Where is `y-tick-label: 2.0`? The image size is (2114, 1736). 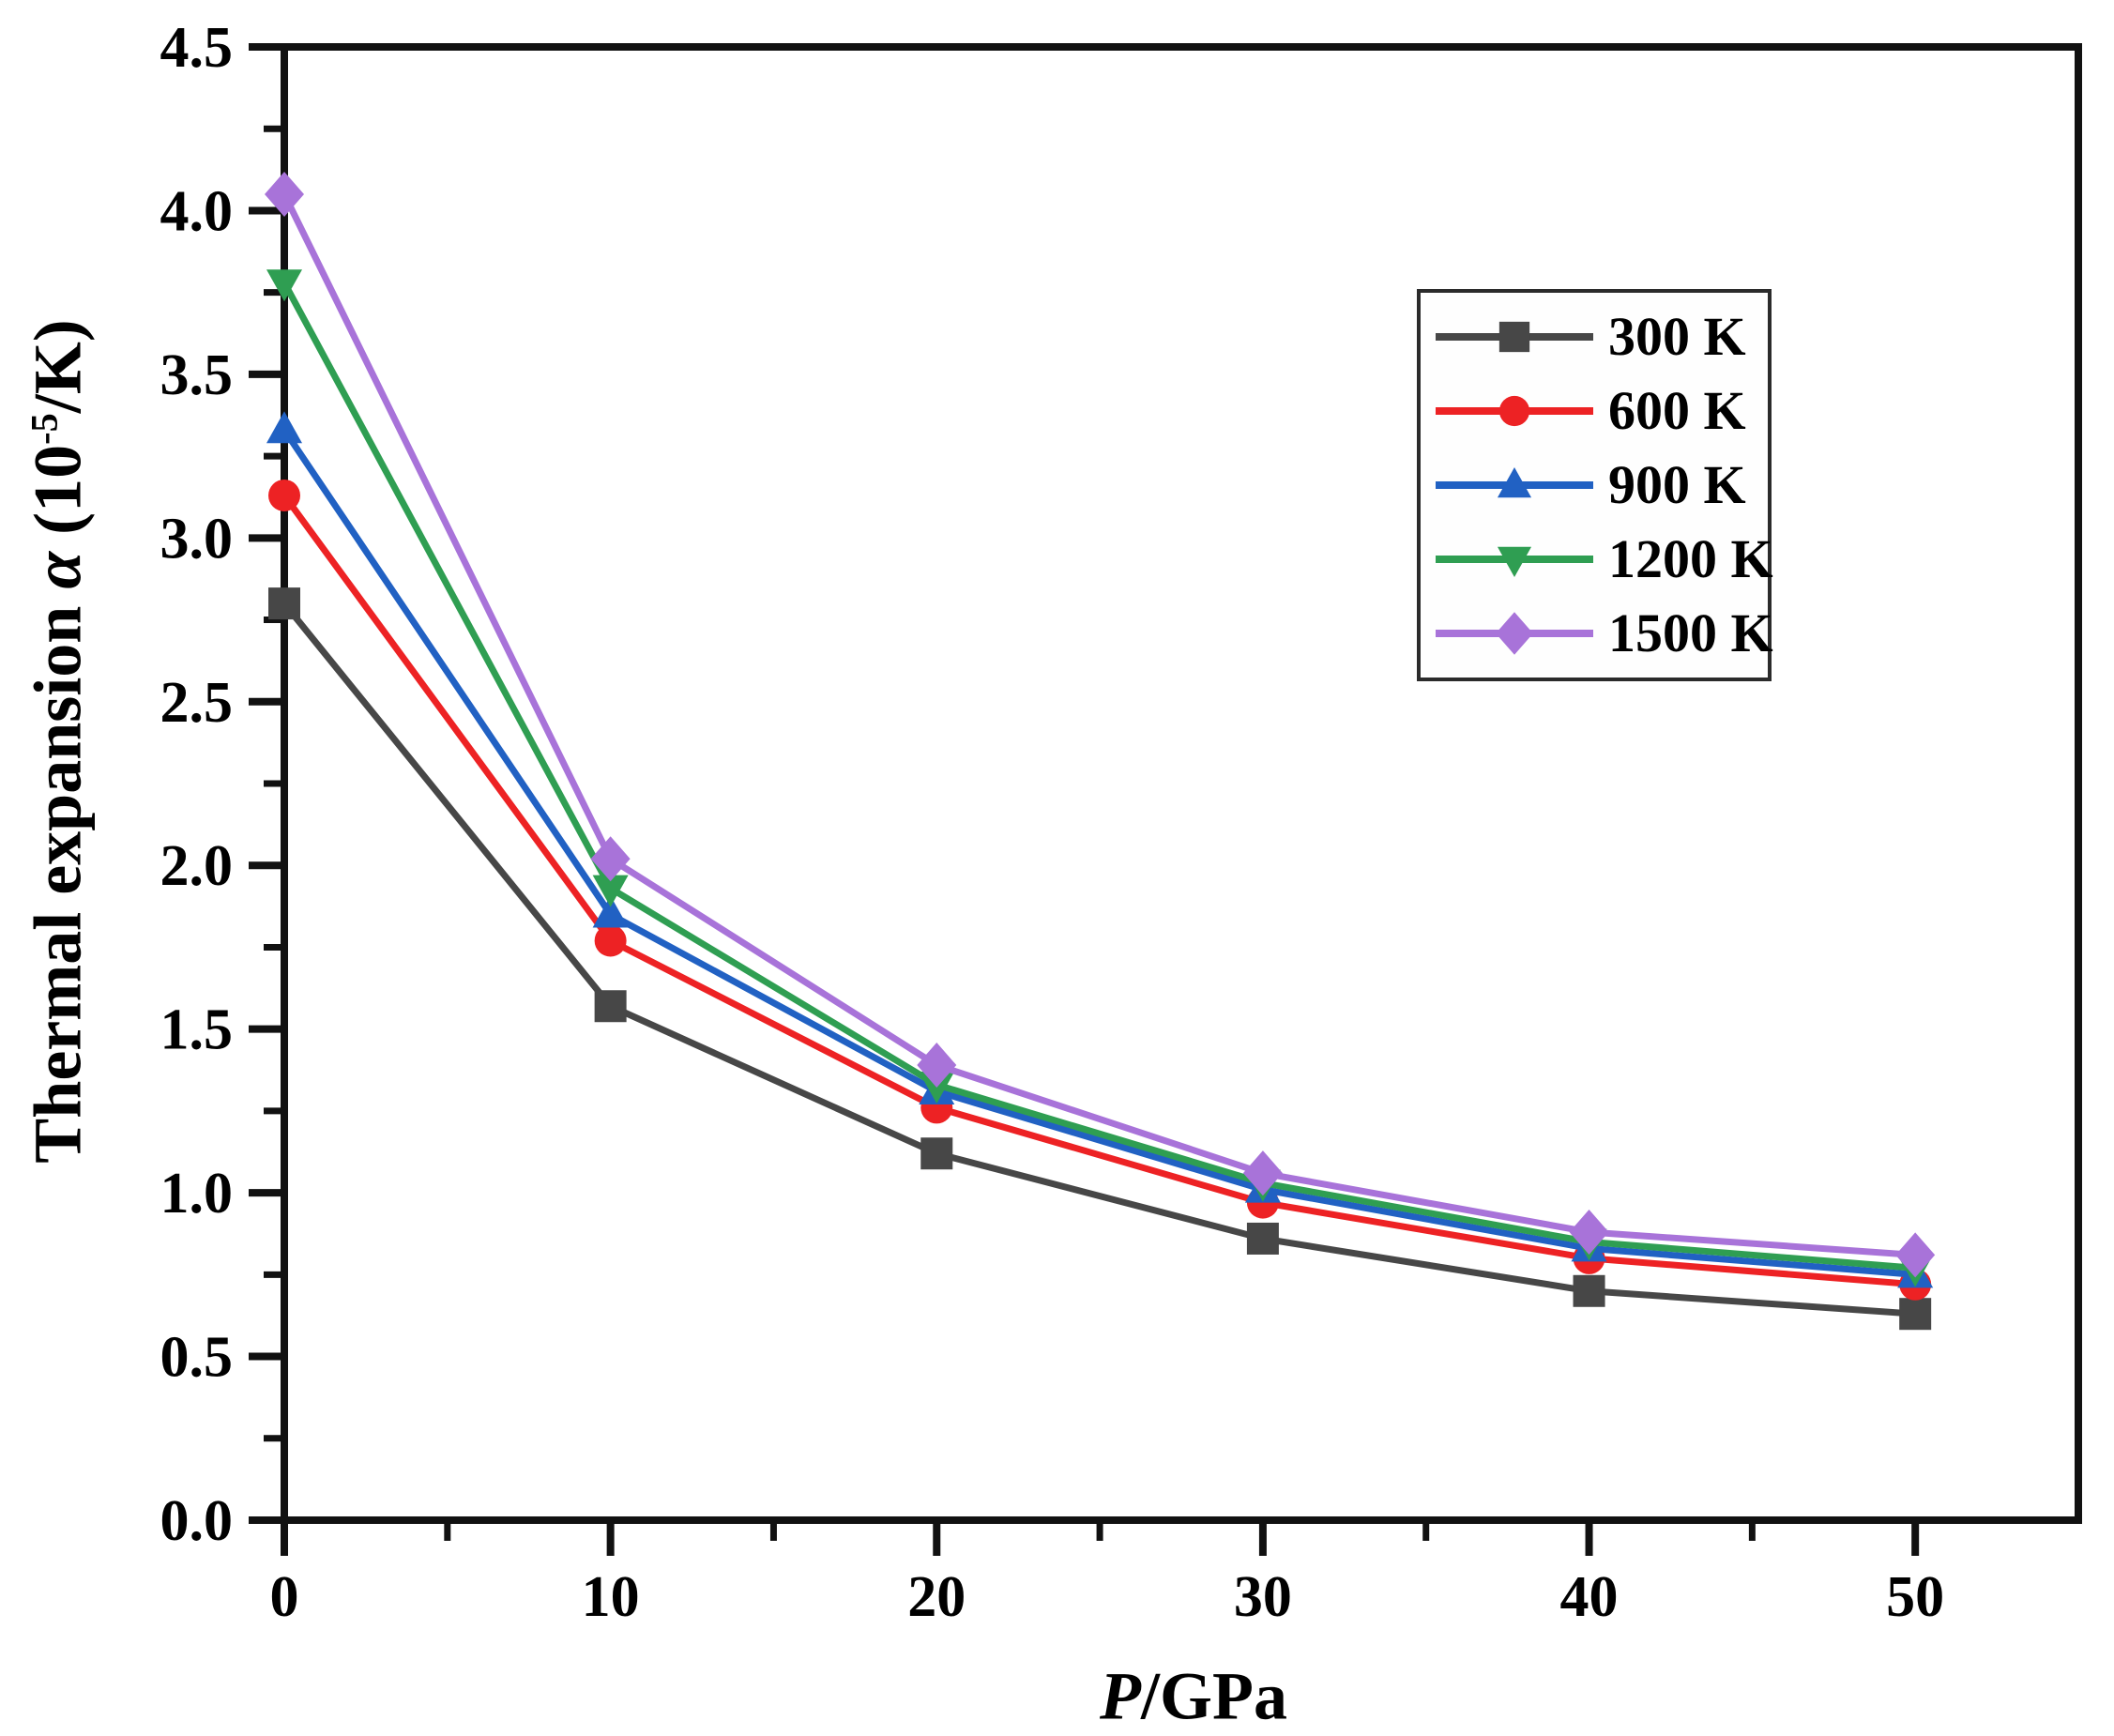
y-tick-label: 2.0 is located at coordinates (197, 866).